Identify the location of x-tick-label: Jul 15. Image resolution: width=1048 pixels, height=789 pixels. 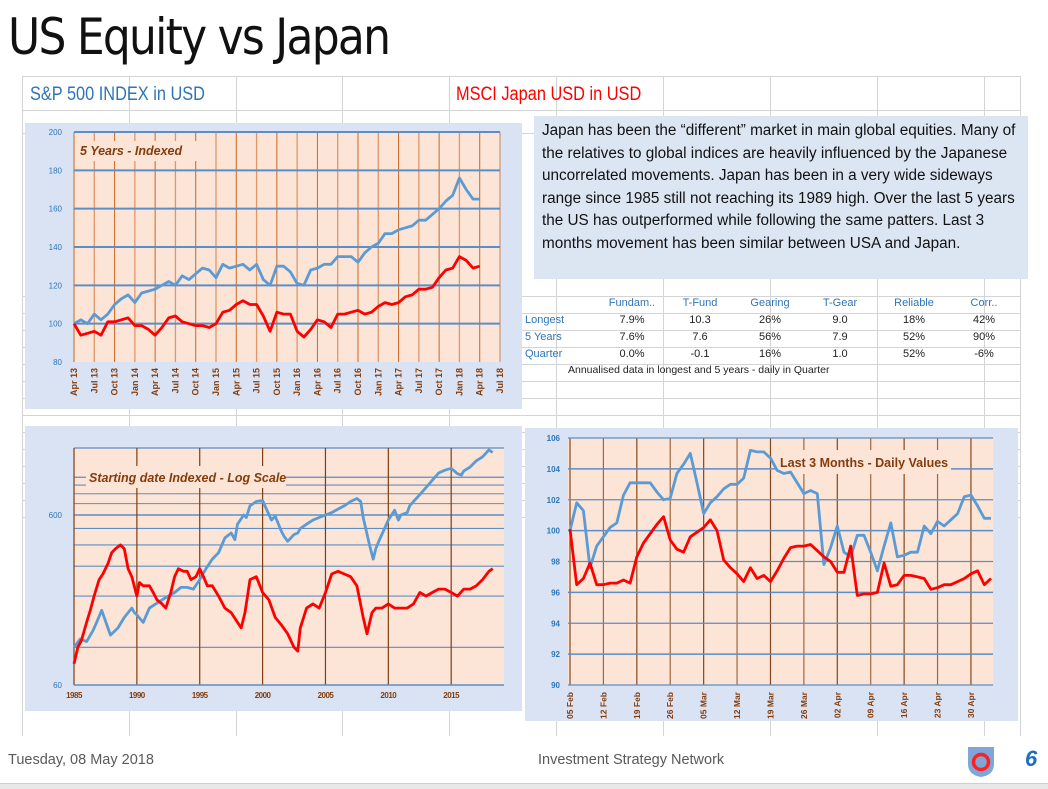
(257, 381).